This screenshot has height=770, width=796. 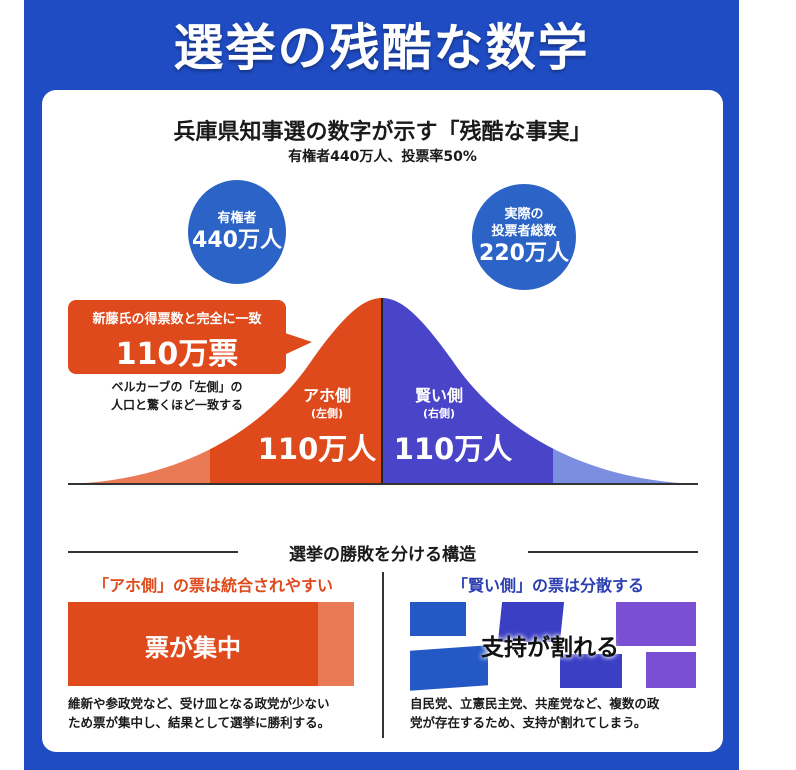 I want to click on right-side-name: 賢い側, so click(x=438, y=395).